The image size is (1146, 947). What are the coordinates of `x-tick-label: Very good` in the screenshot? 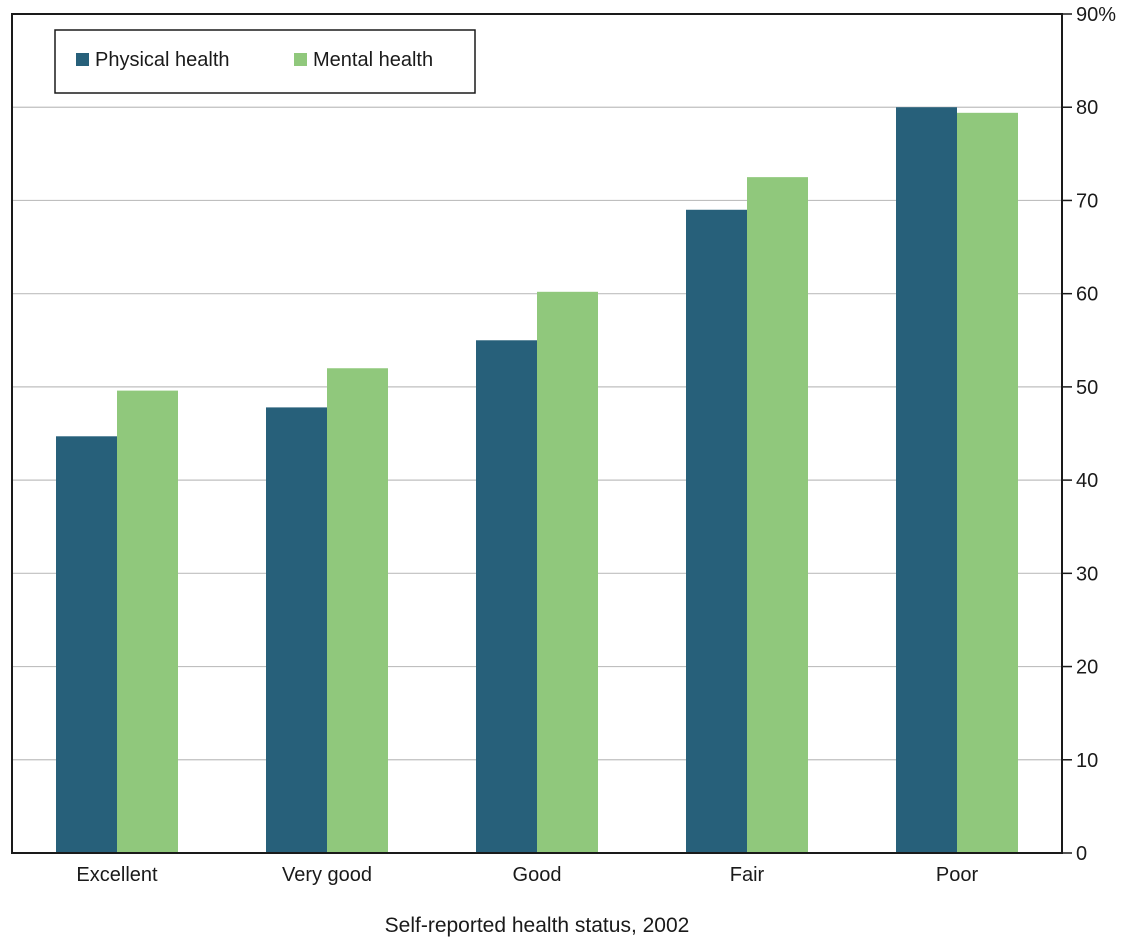 It's located at (327, 875).